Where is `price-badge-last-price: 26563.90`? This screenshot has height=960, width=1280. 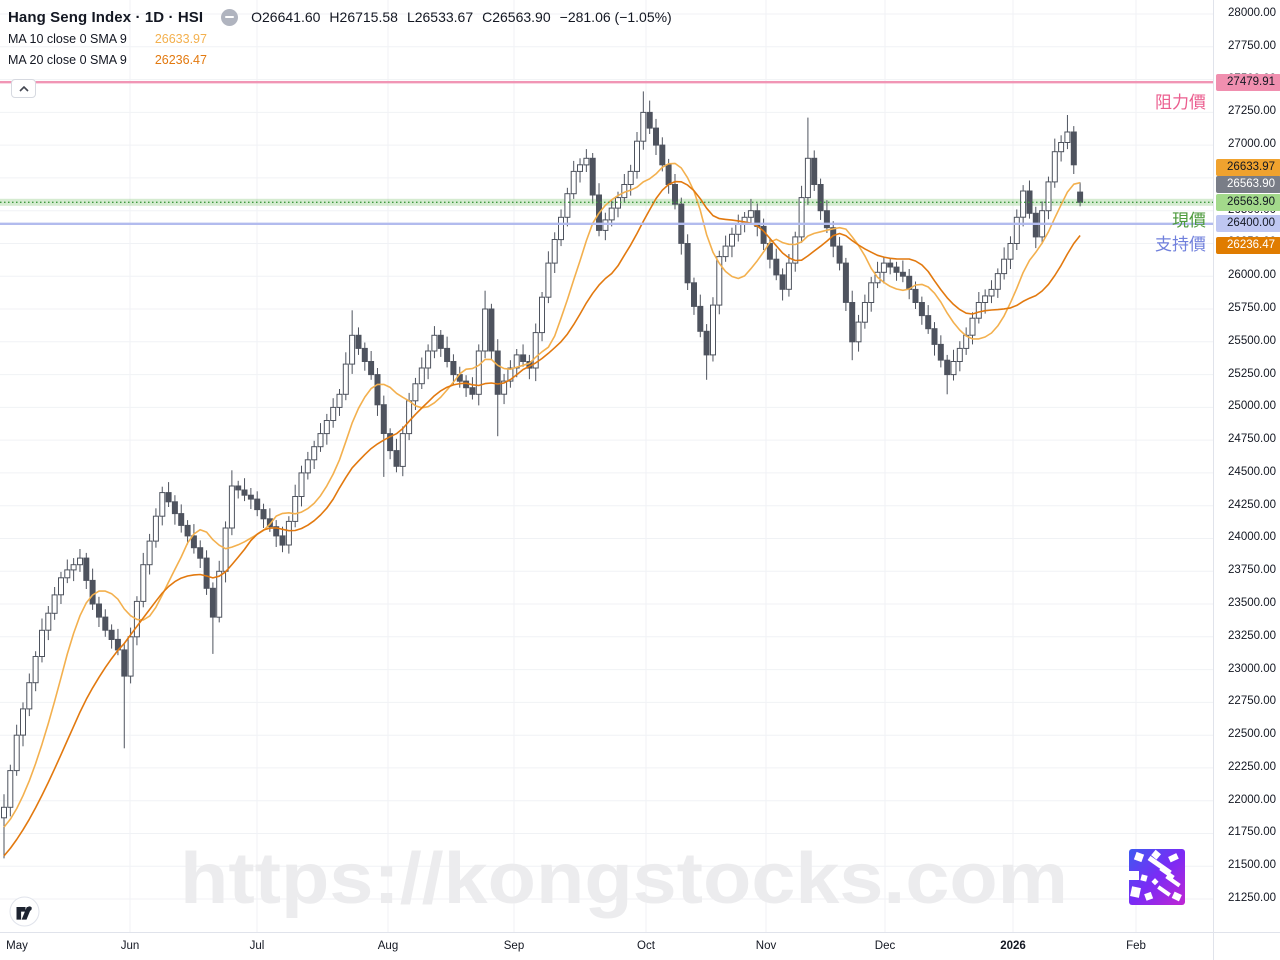 price-badge-last-price: 26563.90 is located at coordinates (1248, 184).